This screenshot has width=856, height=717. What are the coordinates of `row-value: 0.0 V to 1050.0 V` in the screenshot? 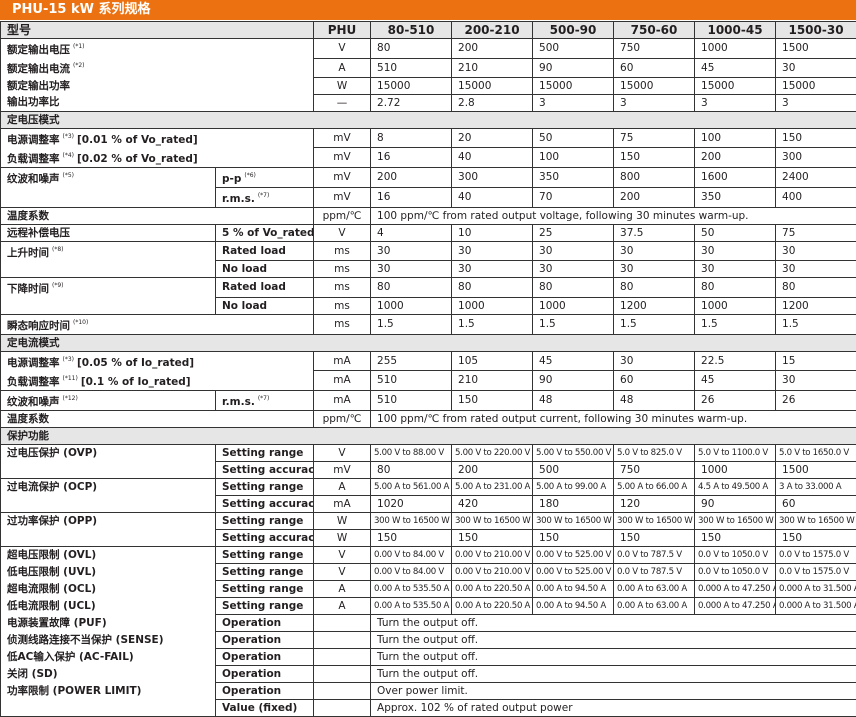 It's located at (735, 571).